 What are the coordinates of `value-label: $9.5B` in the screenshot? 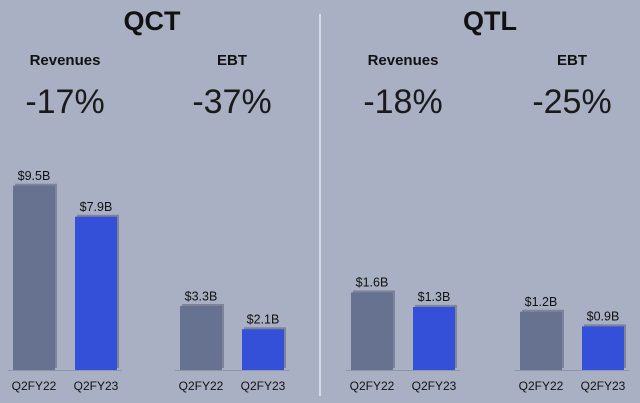 It's located at (34, 176).